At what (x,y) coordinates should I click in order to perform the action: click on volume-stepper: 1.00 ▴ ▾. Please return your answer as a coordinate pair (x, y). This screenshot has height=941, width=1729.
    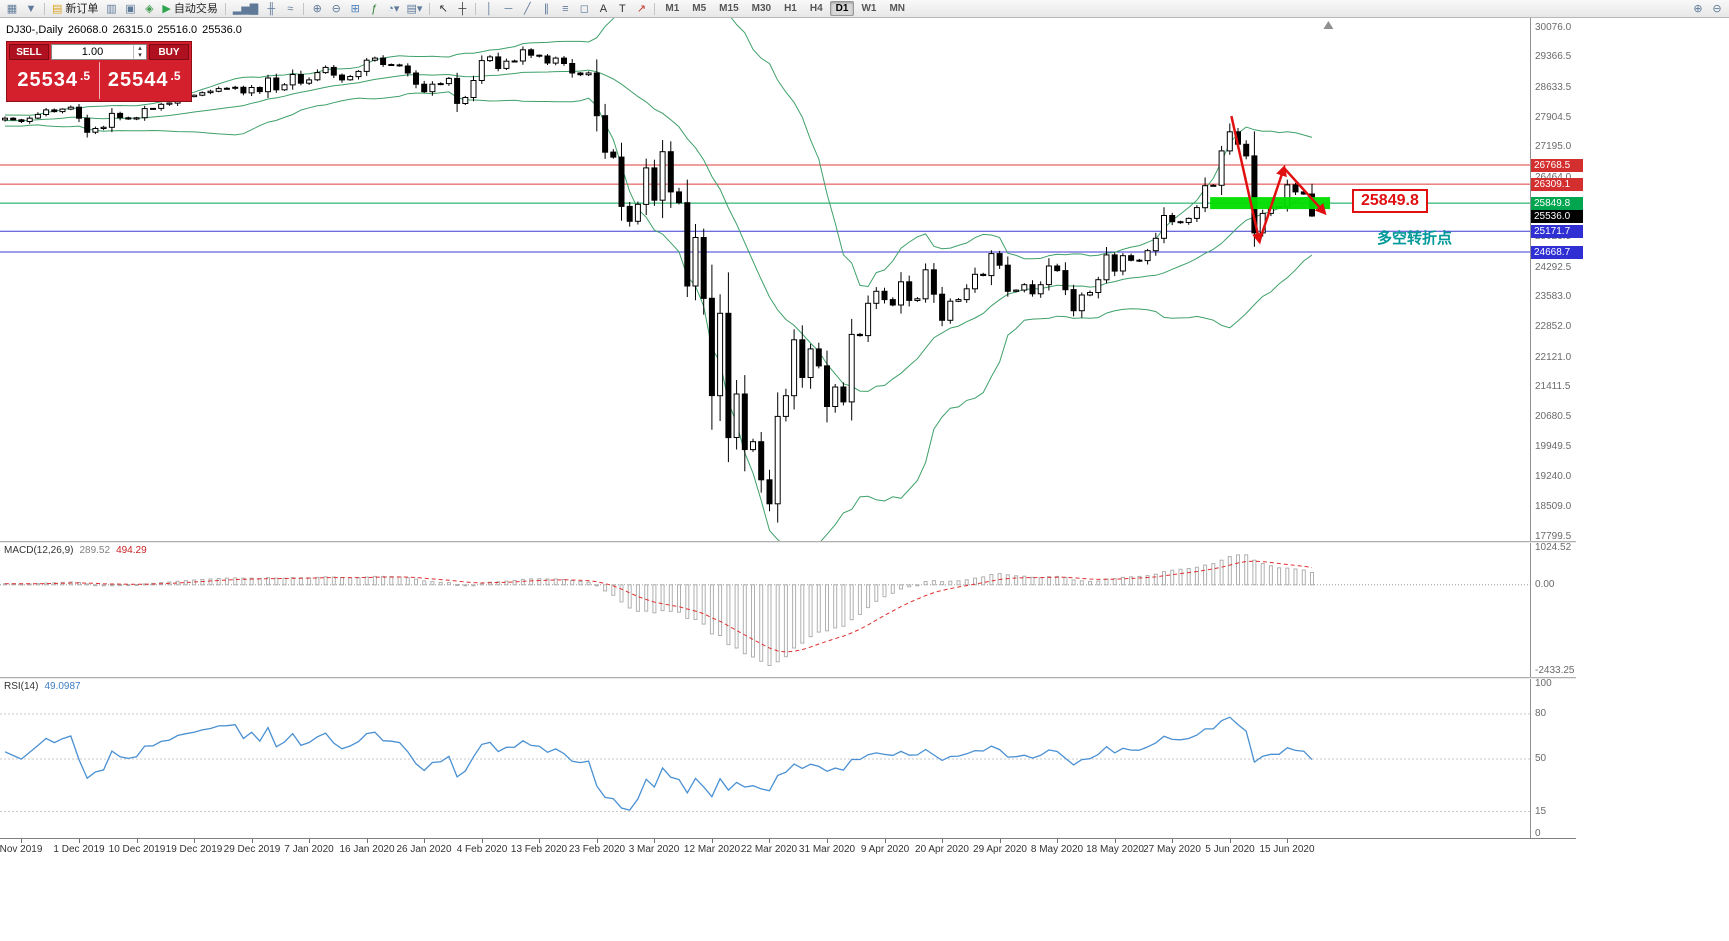
    Looking at the image, I should click on (99, 52).